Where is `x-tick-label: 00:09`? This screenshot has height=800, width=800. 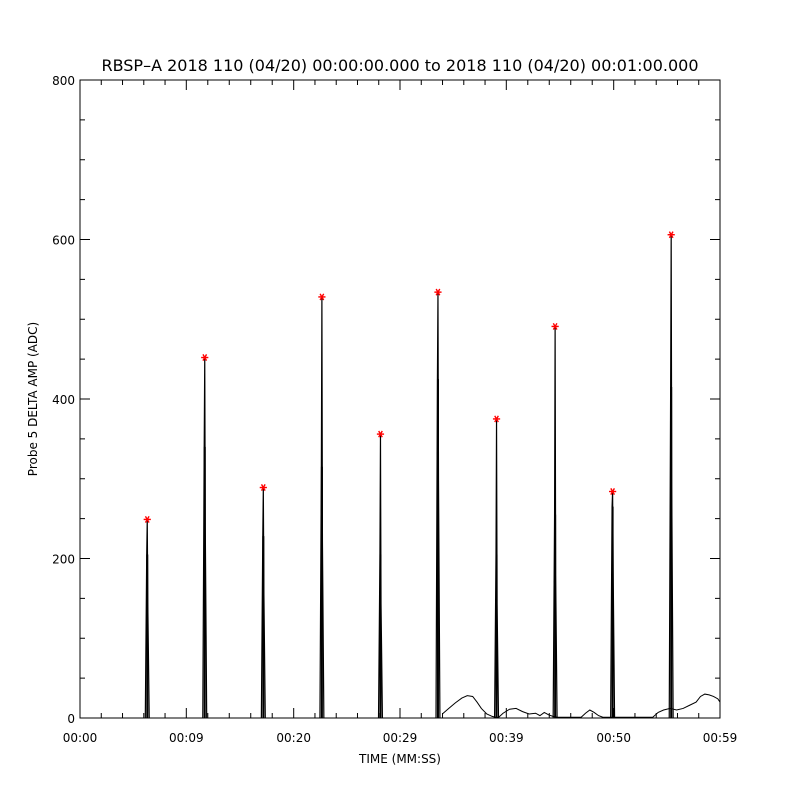
x-tick-label: 00:09 is located at coordinates (186, 738).